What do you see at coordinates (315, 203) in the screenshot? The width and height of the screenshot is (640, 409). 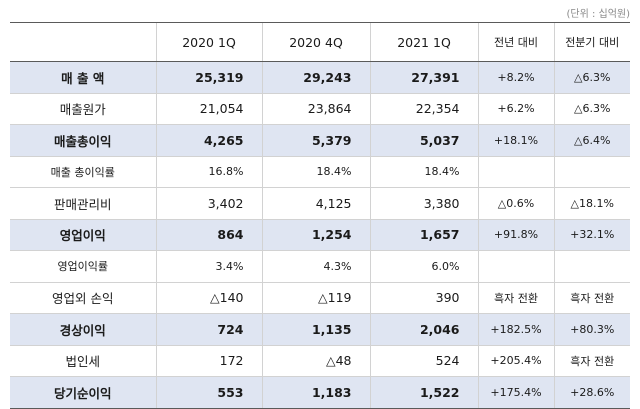 I see `cell-2020-4q: 4,125` at bounding box center [315, 203].